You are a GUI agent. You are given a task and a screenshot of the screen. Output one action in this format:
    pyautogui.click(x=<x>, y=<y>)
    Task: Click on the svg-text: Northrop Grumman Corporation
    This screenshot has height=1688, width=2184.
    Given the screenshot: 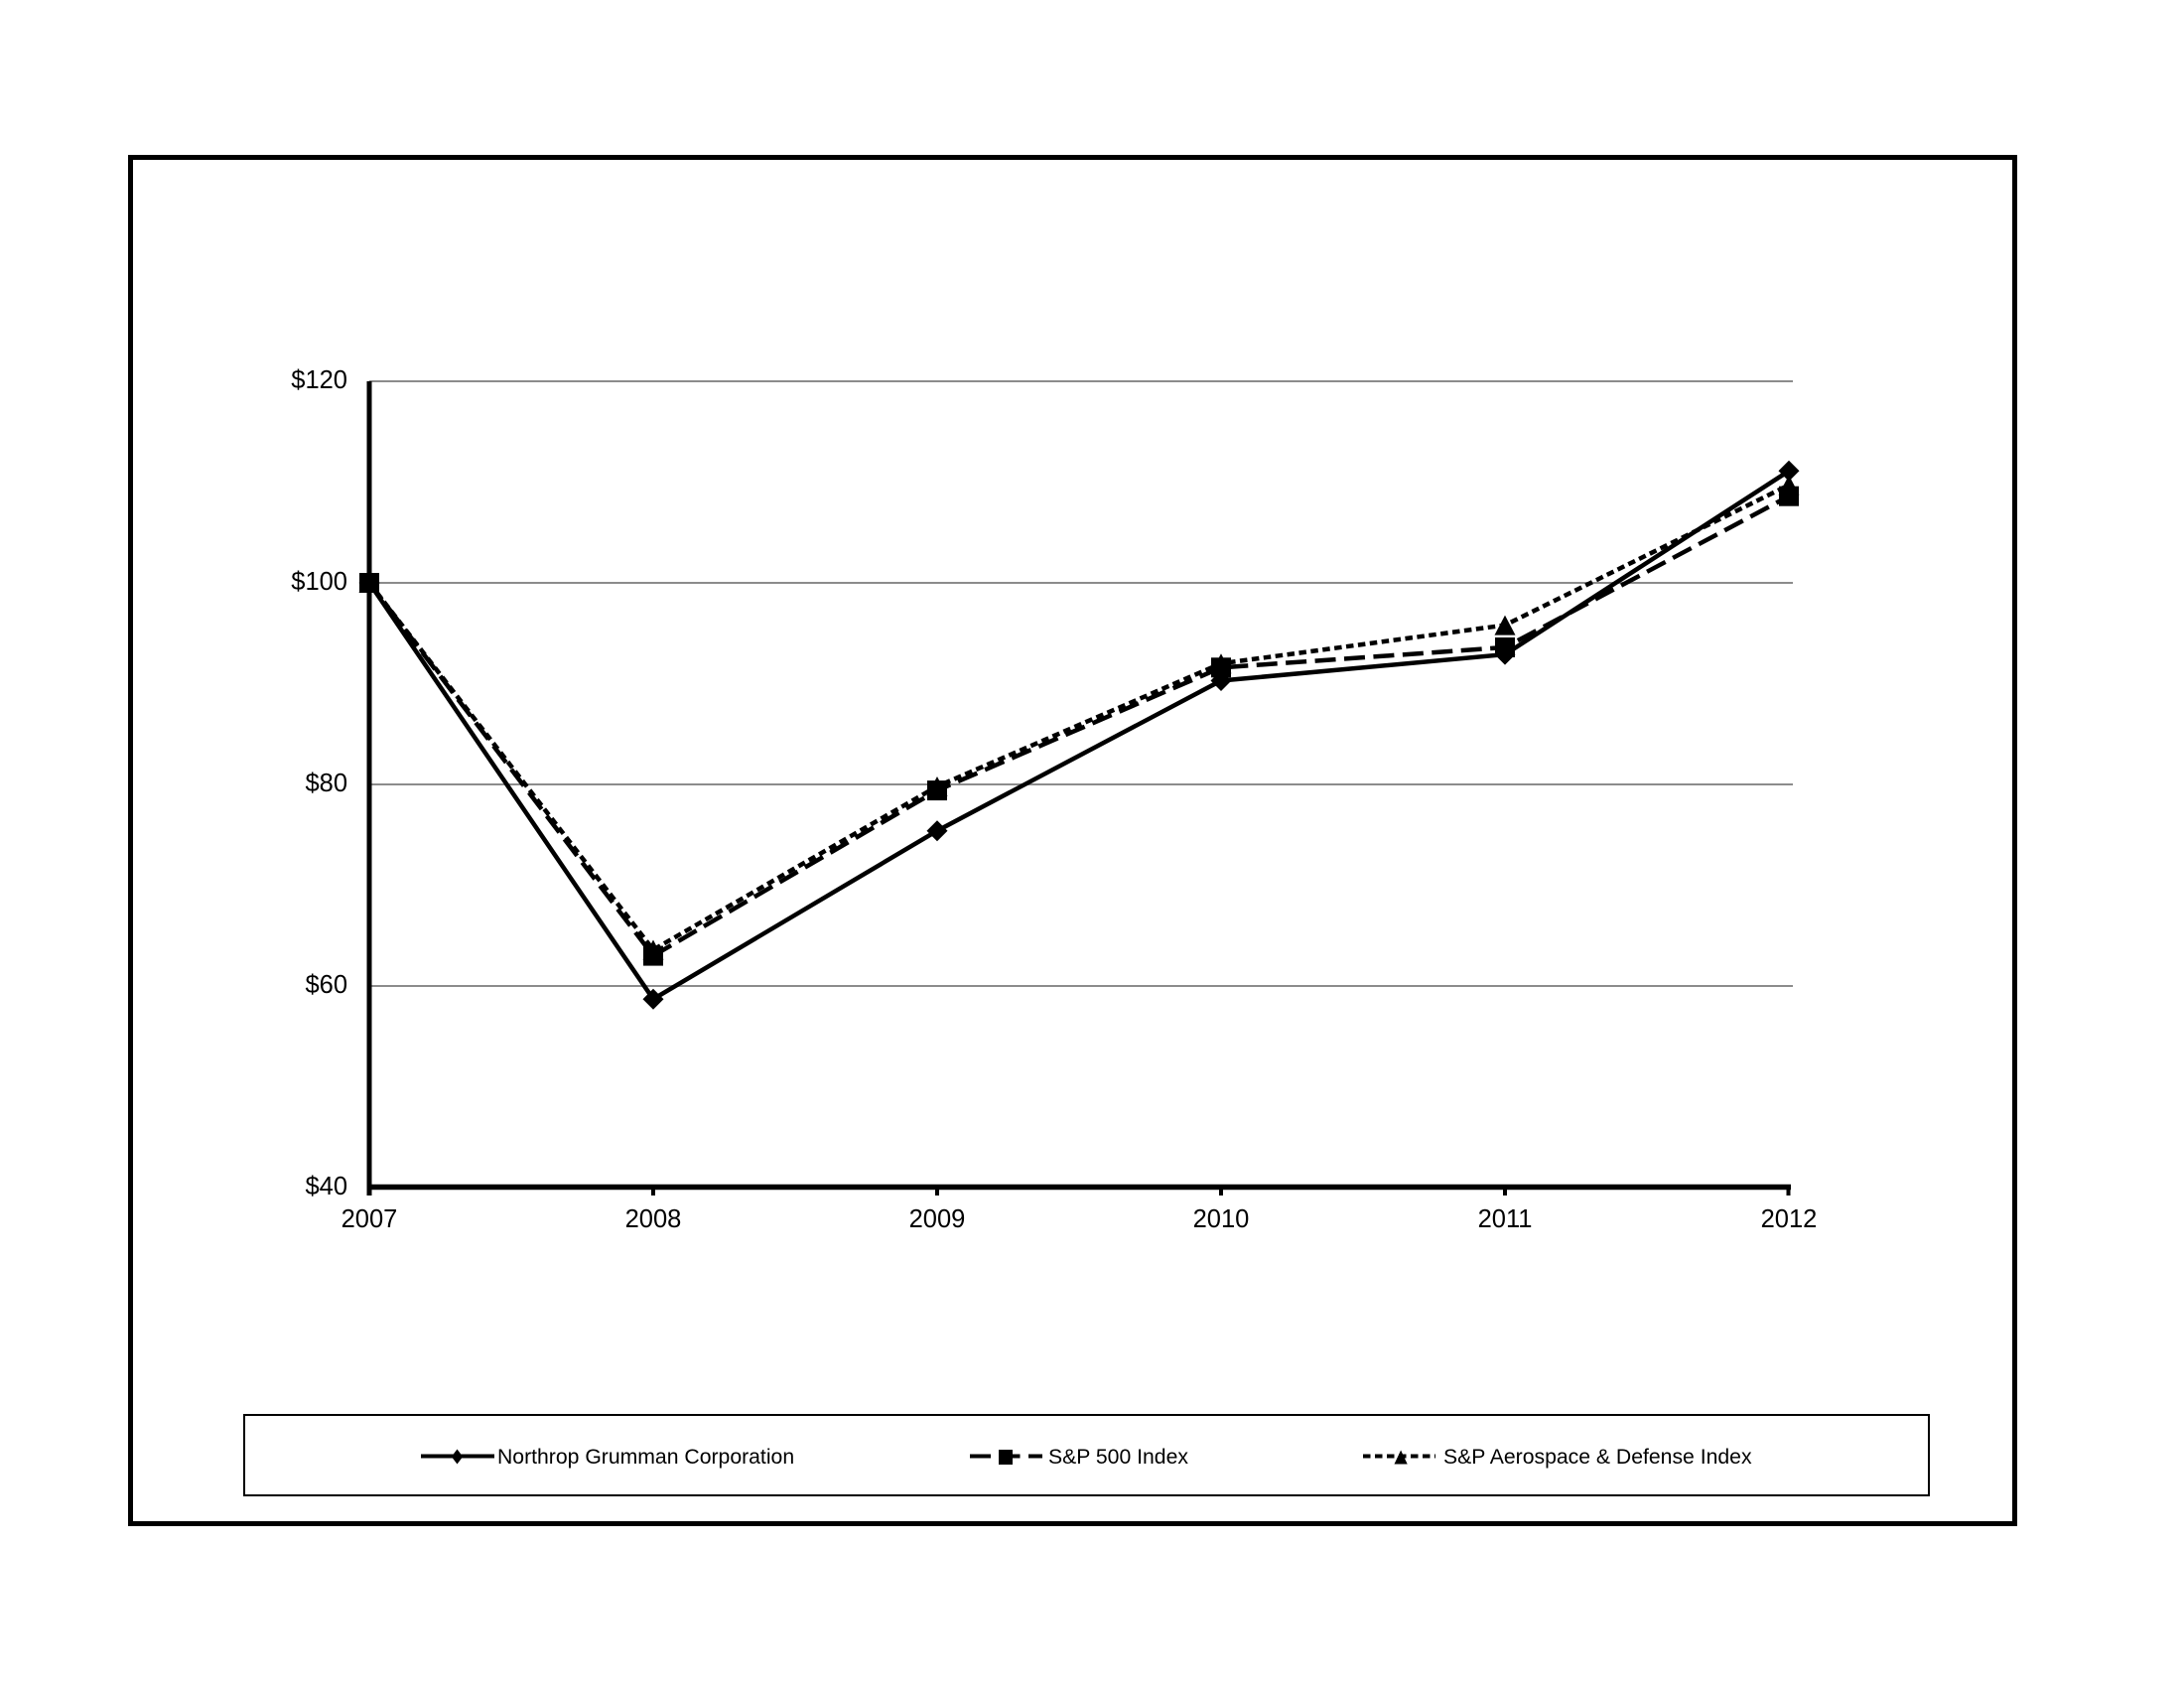 What is the action you would take?
    pyautogui.click(x=645, y=1457)
    